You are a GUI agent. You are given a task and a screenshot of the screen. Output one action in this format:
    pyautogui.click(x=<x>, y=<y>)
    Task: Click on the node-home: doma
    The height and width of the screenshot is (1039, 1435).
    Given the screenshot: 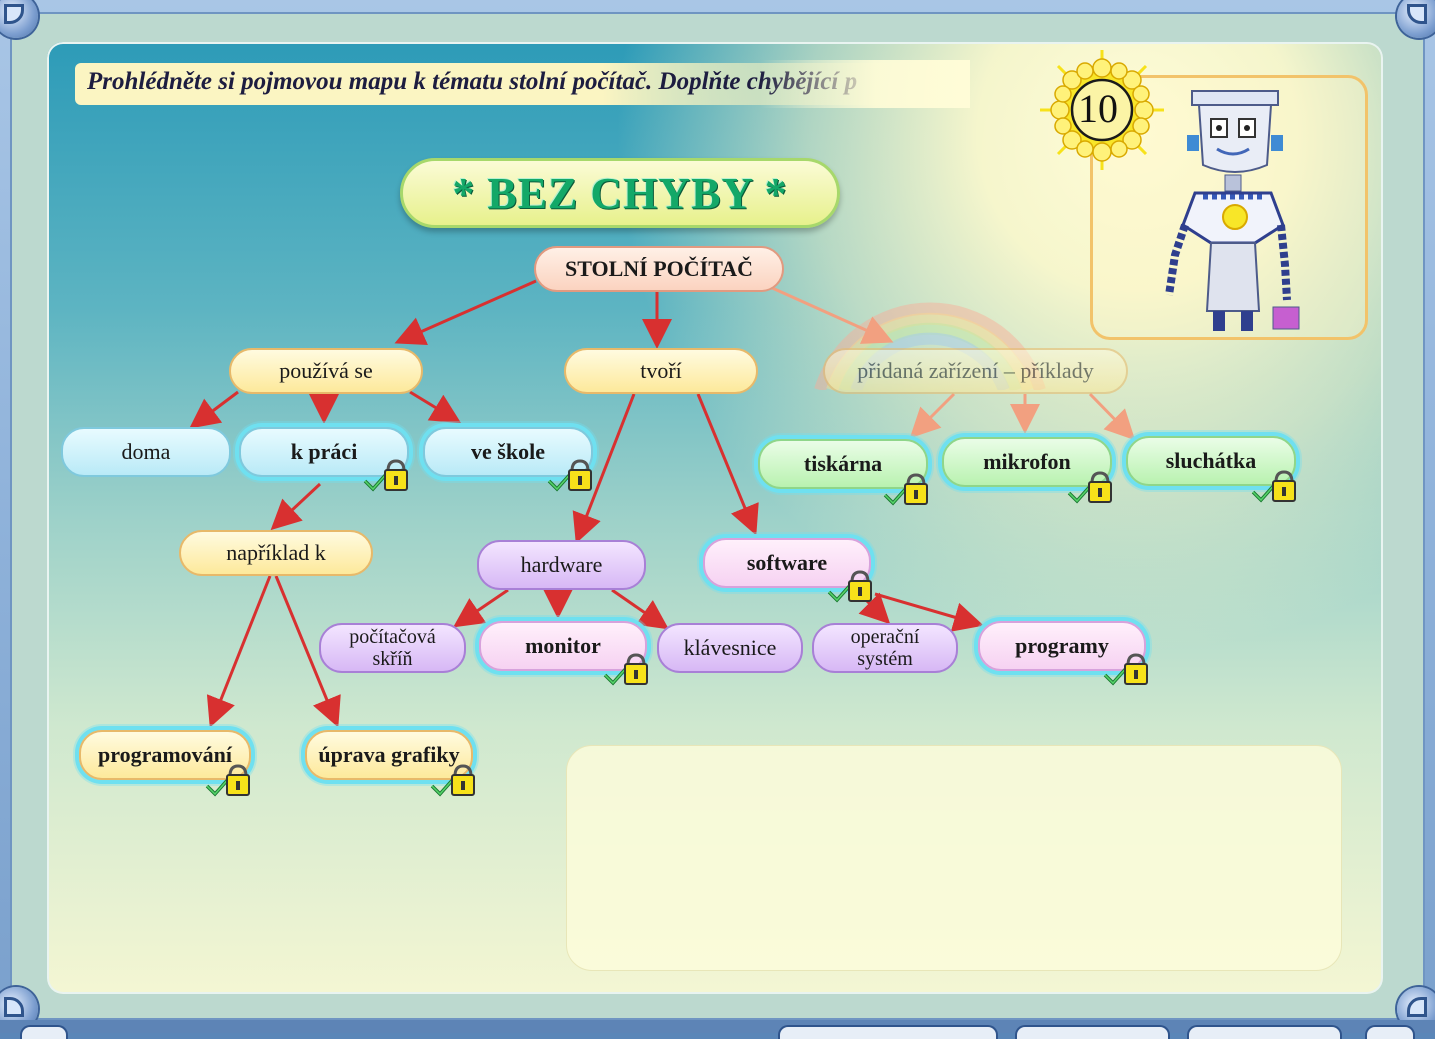 What is the action you would take?
    pyautogui.click(x=146, y=452)
    